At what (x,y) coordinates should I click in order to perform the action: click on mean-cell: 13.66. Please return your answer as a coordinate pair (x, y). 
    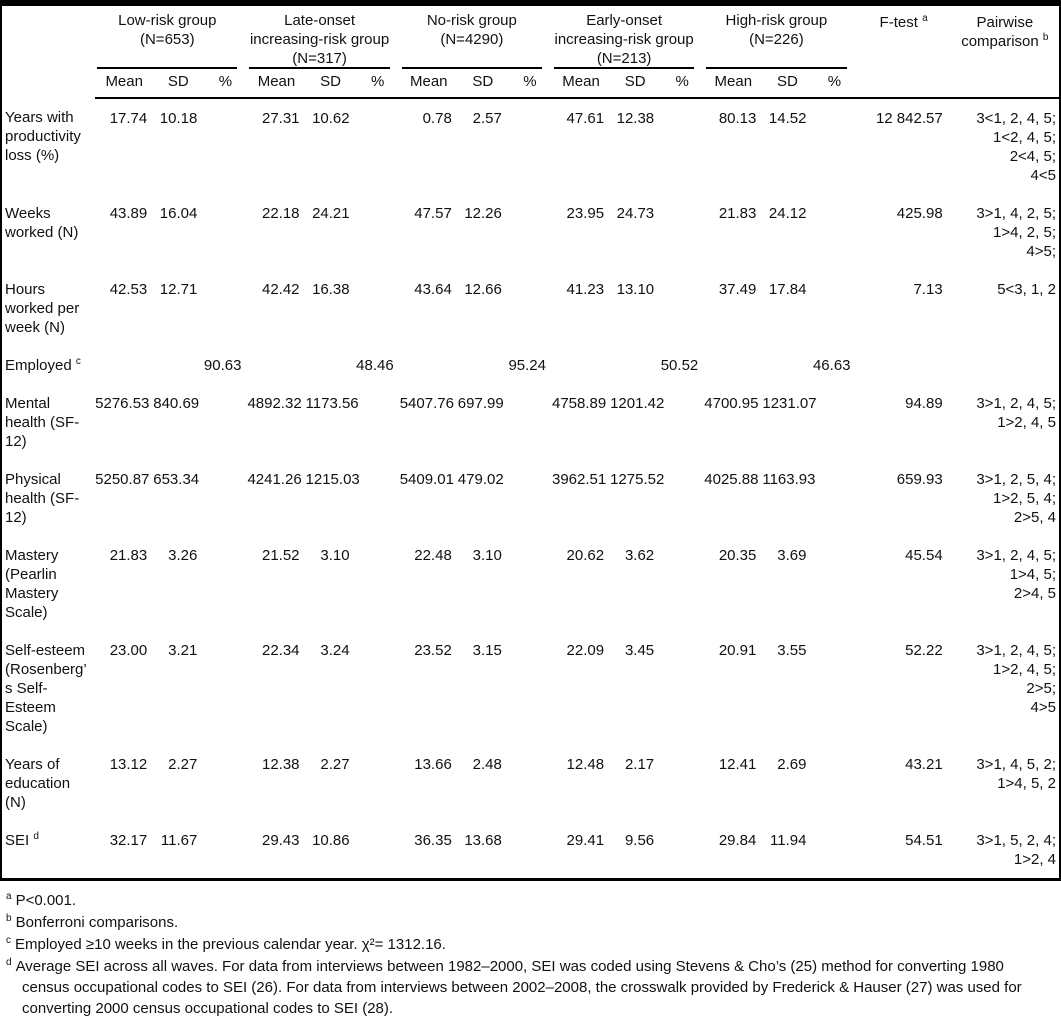
    Looking at the image, I should click on (433, 764).